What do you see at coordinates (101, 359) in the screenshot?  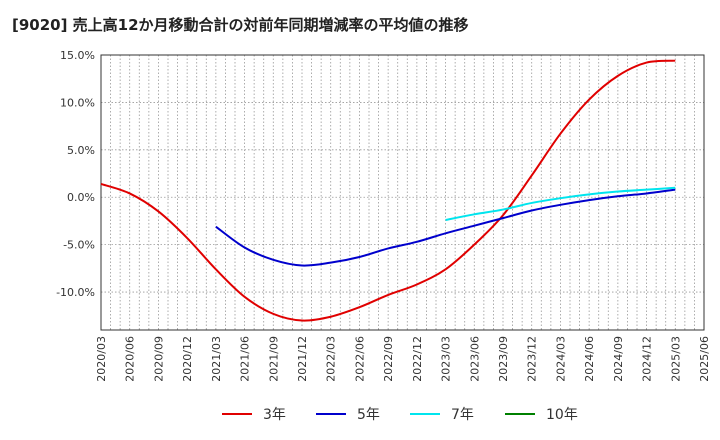 I see `x-tick-label: 2020/03` at bounding box center [101, 359].